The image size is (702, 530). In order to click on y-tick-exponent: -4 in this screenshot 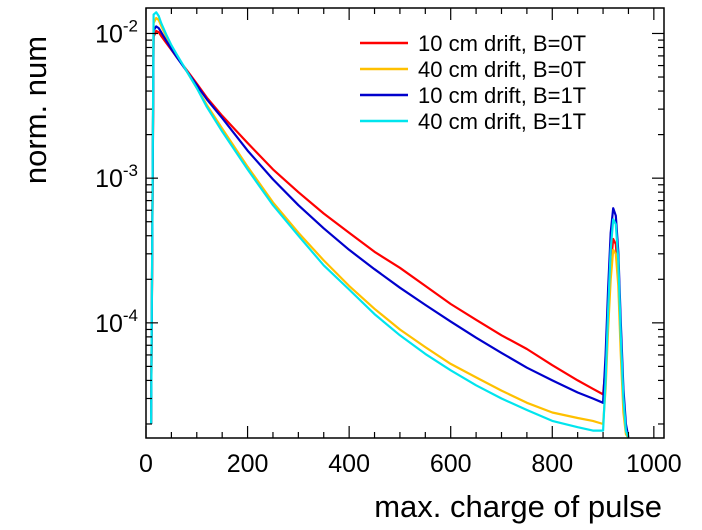, I will do `click(130, 315)`.